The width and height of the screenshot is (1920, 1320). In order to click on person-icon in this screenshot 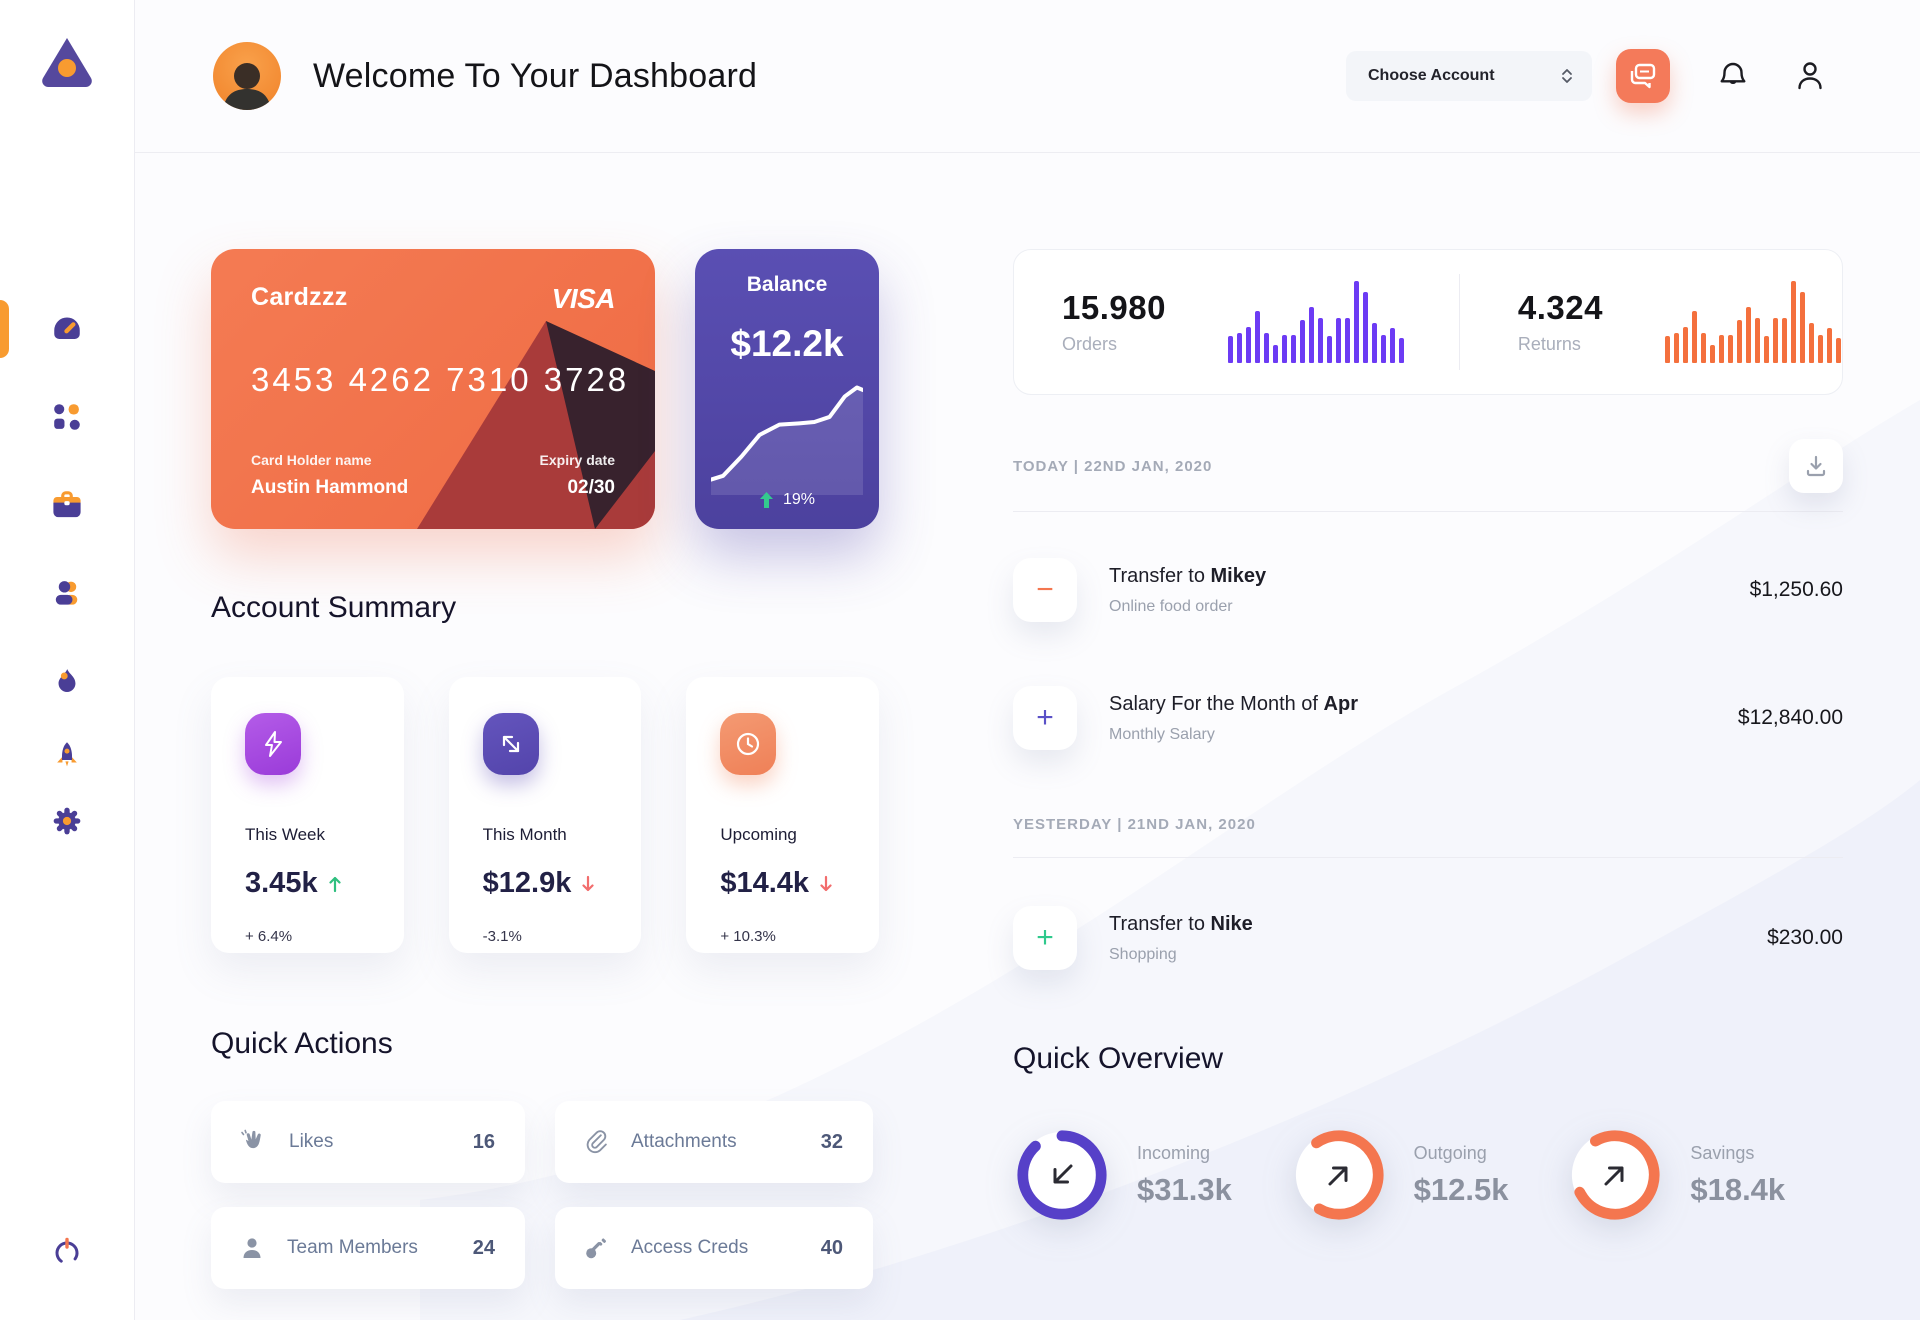, I will do `click(1810, 76)`.